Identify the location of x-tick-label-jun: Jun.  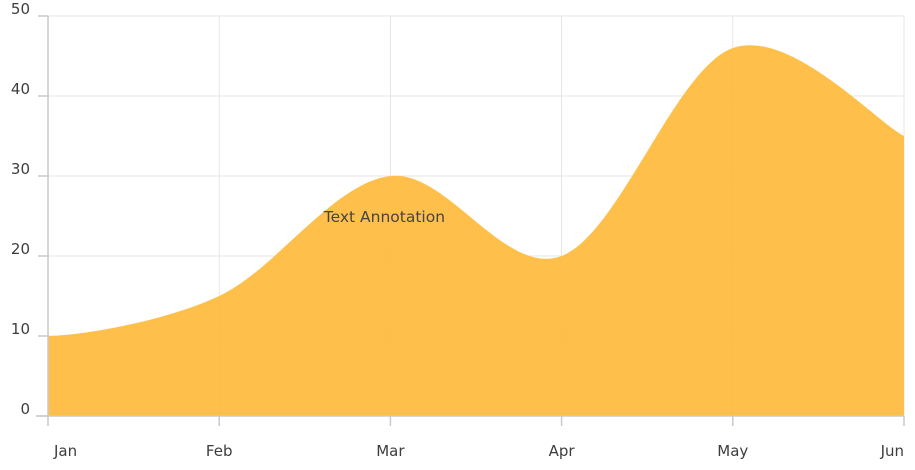
(892, 451).